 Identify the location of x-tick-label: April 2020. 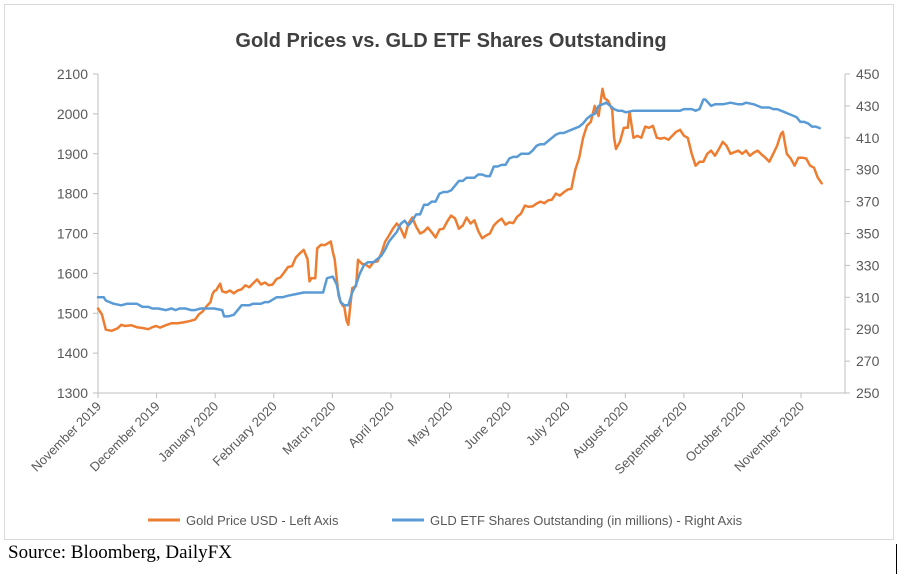
(371, 425).